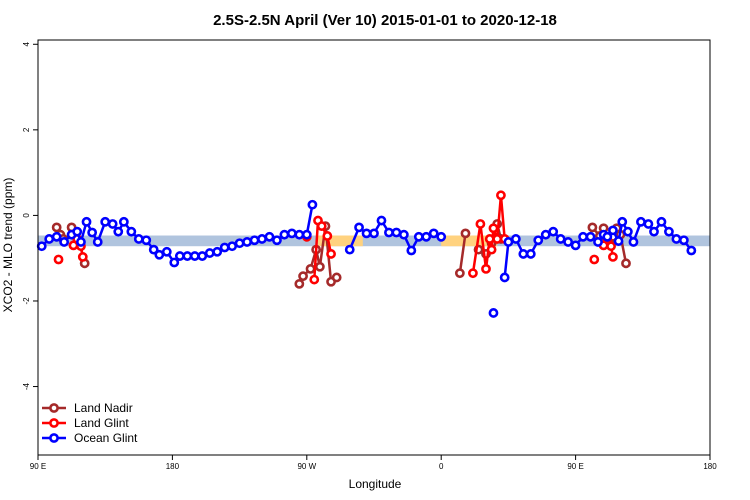  I want to click on bands-layer, so click(374, 241).